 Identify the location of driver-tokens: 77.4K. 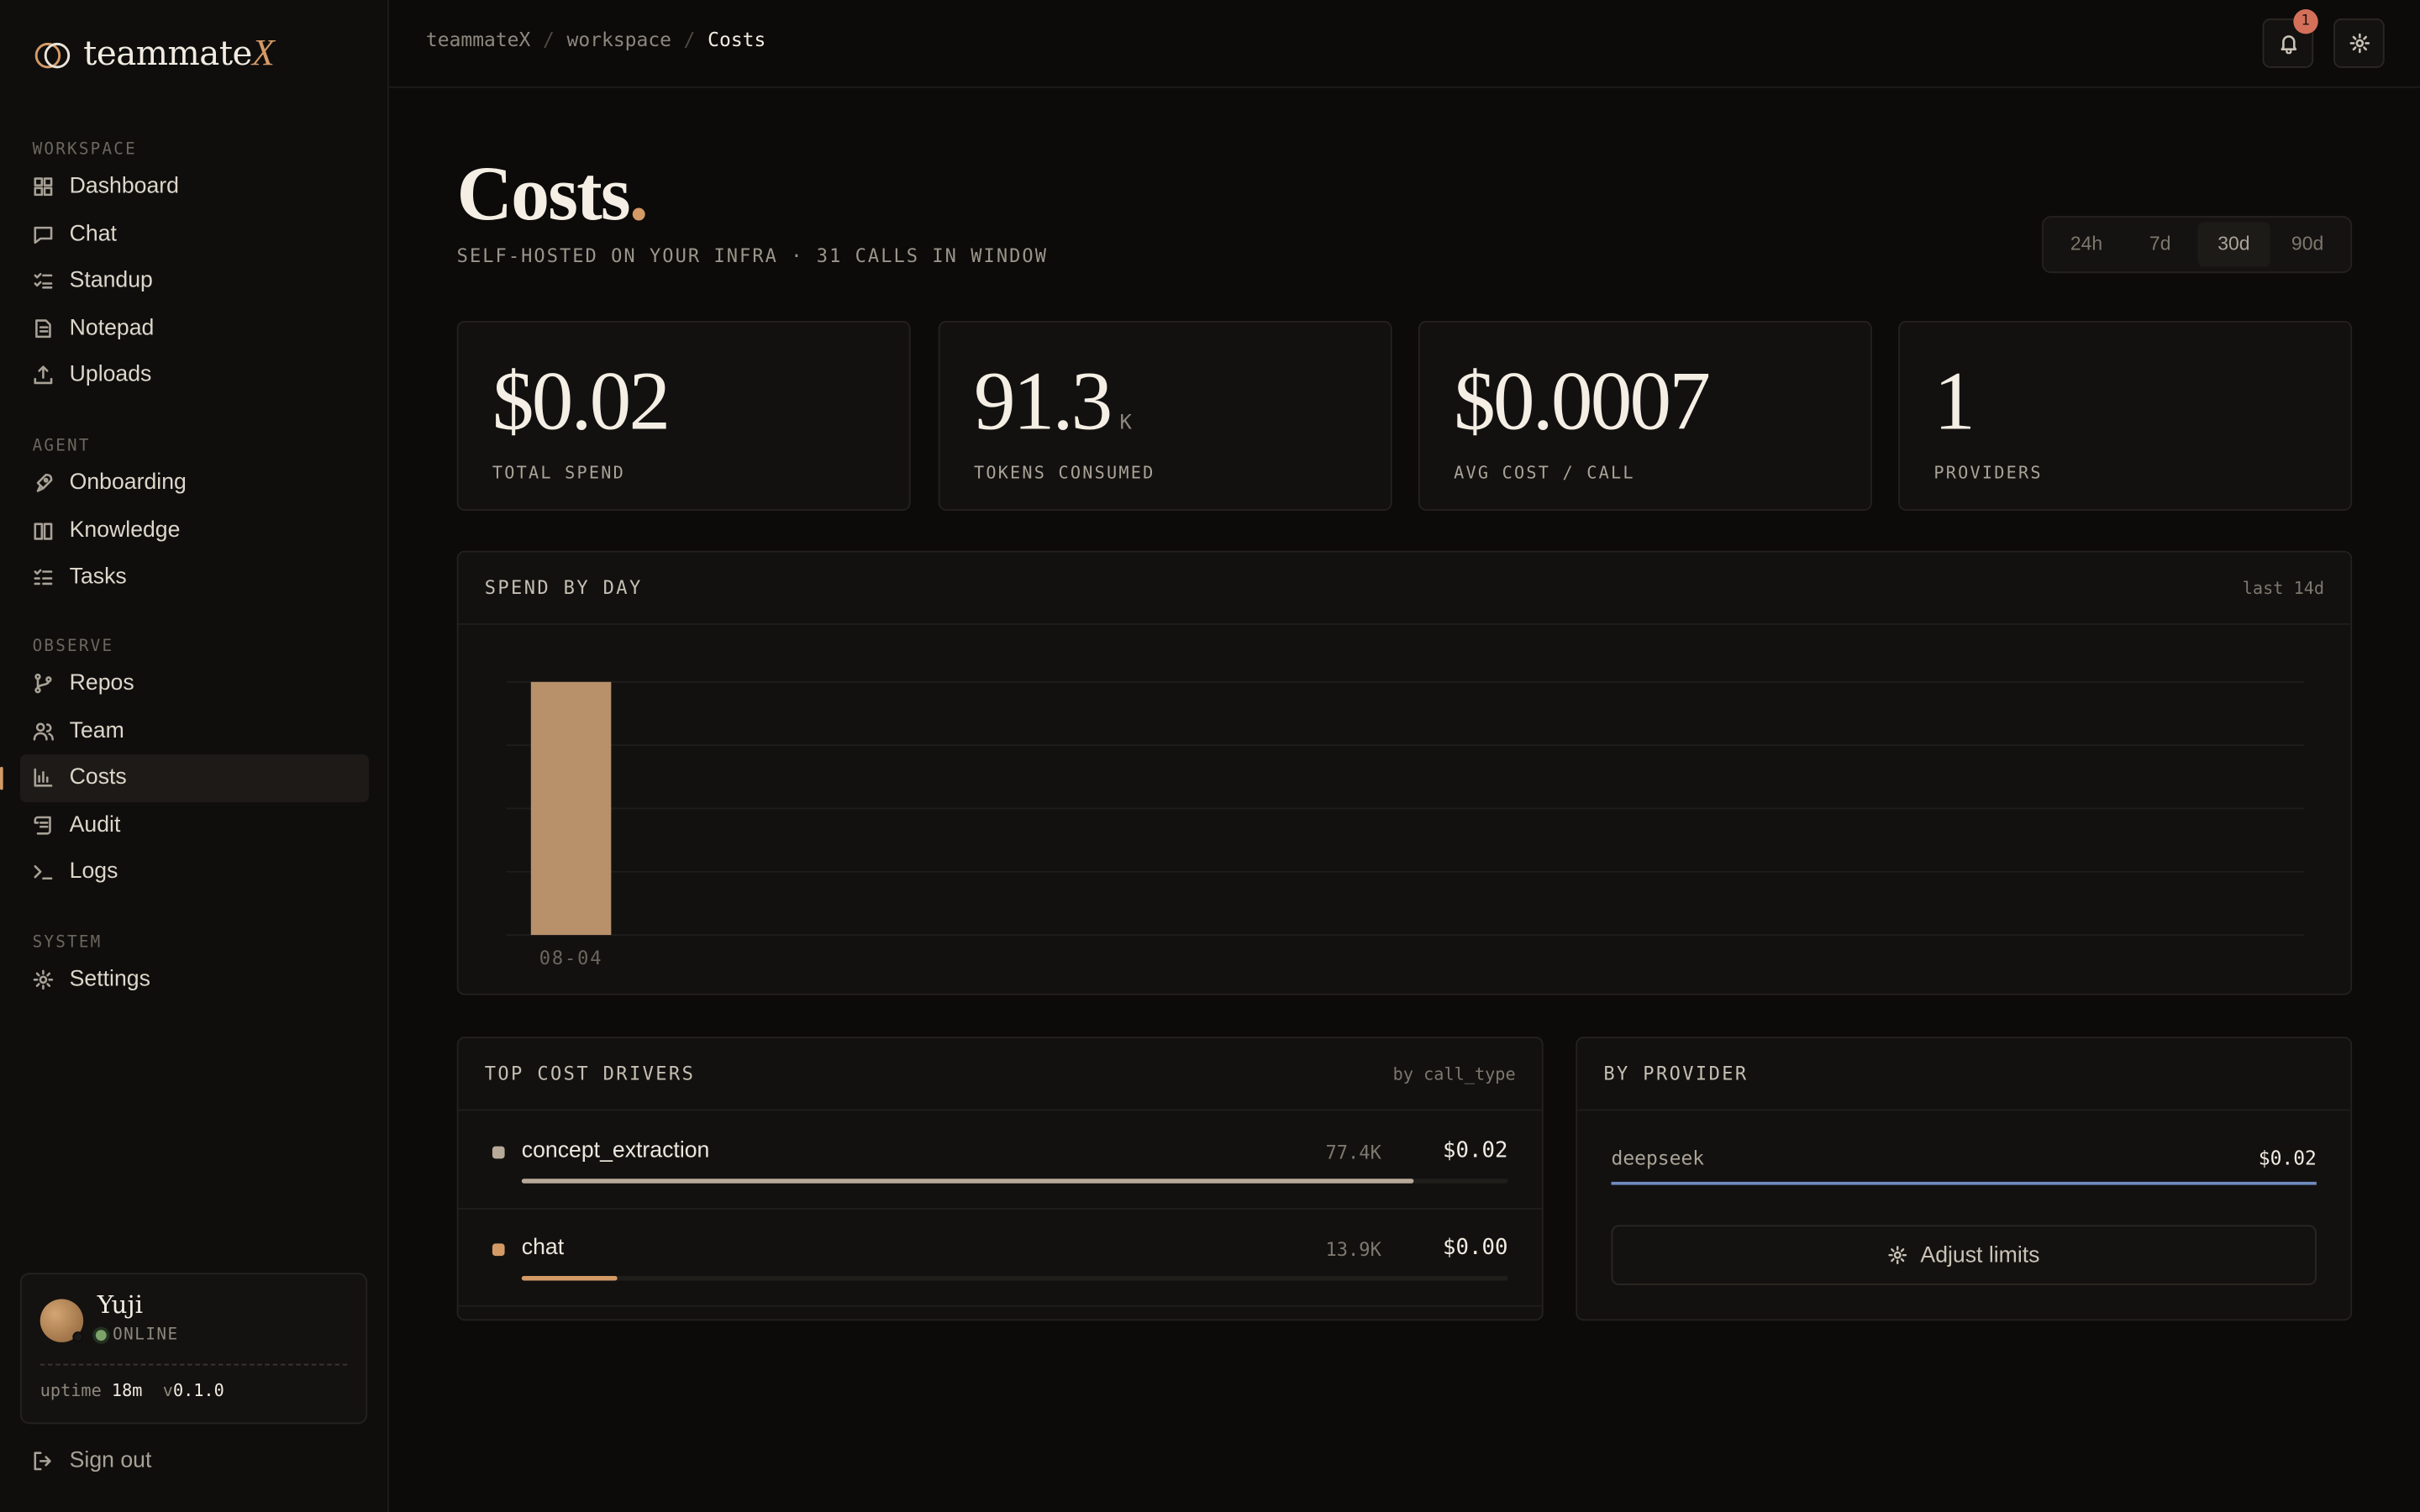
(1353, 1152).